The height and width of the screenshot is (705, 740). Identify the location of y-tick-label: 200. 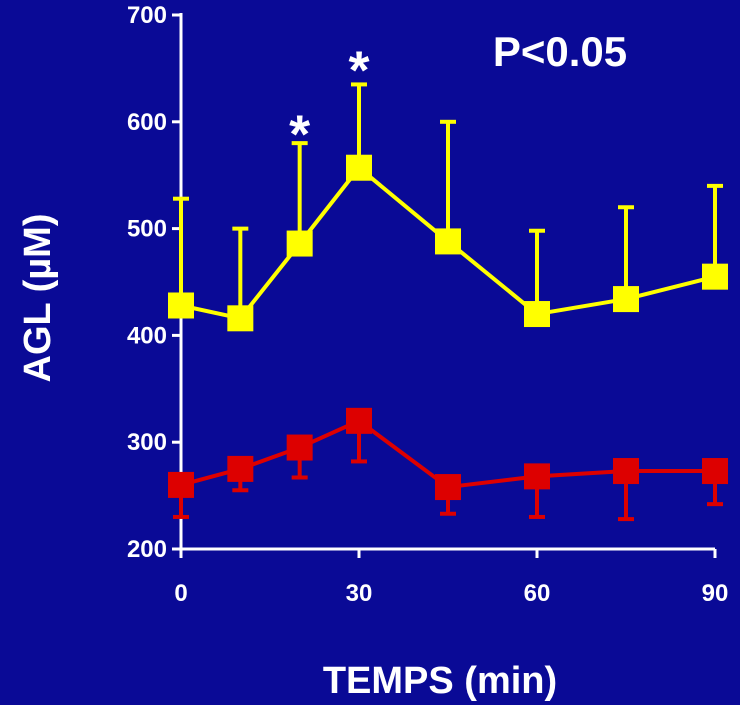
(147, 549).